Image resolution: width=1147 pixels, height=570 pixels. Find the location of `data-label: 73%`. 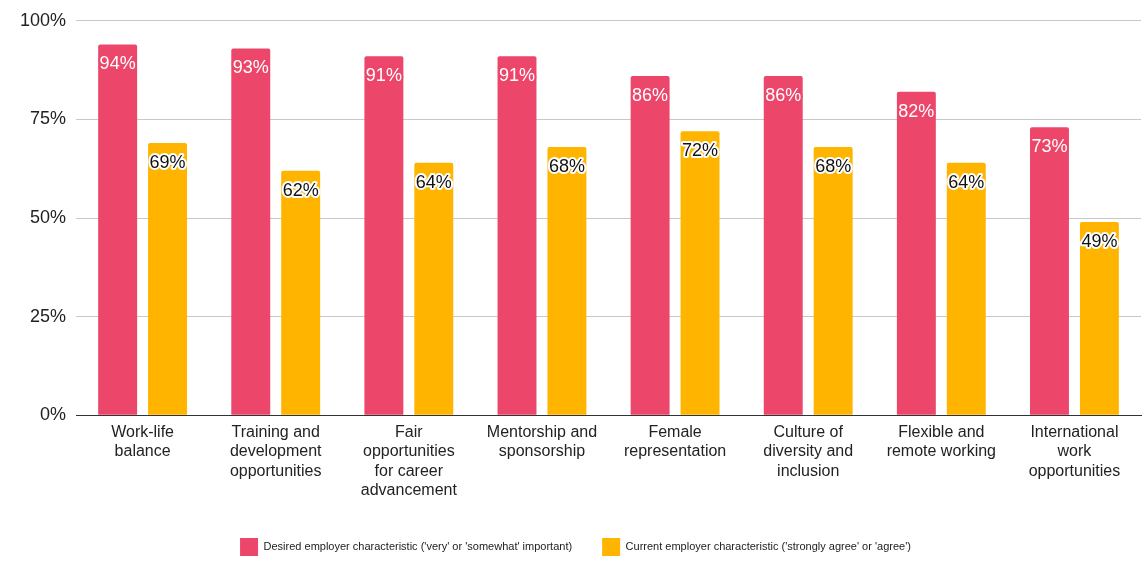

data-label: 73% is located at coordinates (1049, 146).